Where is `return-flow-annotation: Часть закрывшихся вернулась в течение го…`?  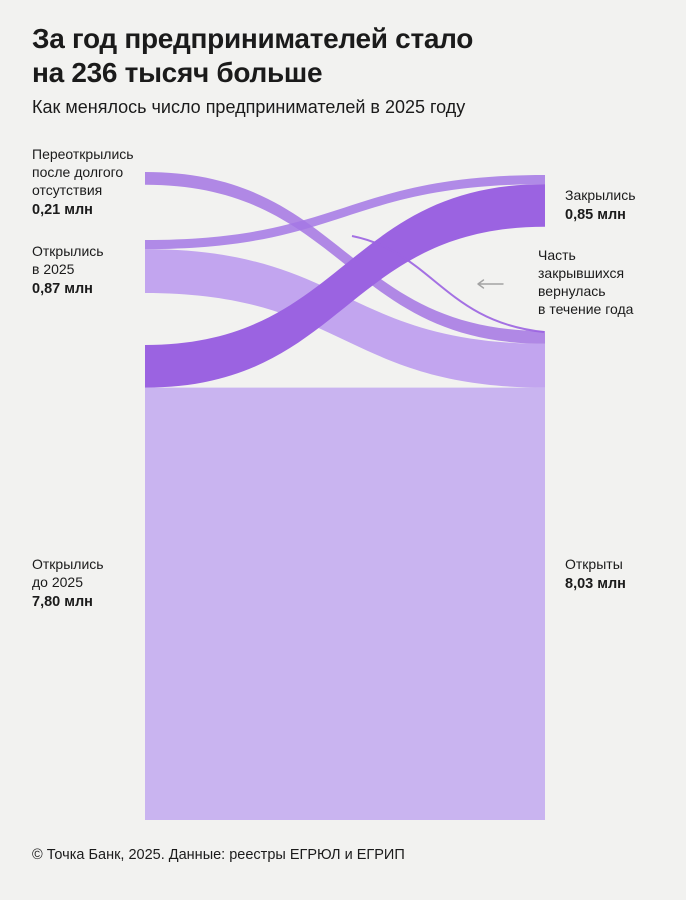 return-flow-annotation: Часть закрывшихся вернулась в течение го… is located at coordinates (586, 282).